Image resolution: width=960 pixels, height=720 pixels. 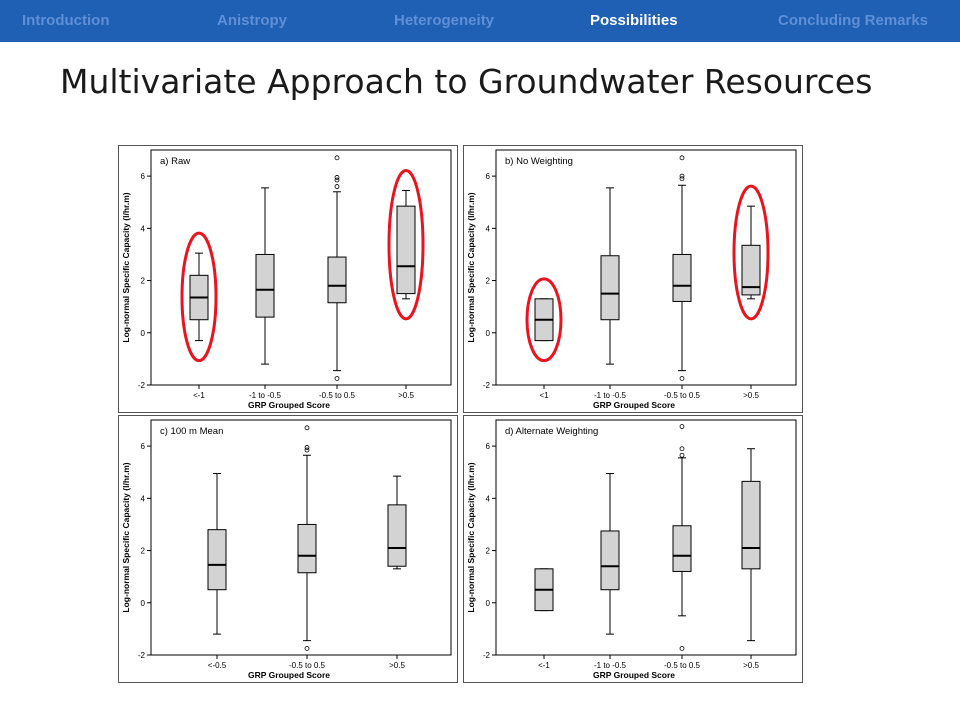 What do you see at coordinates (252, 20) in the screenshot?
I see `nav-item-anistropy: Anistropy` at bounding box center [252, 20].